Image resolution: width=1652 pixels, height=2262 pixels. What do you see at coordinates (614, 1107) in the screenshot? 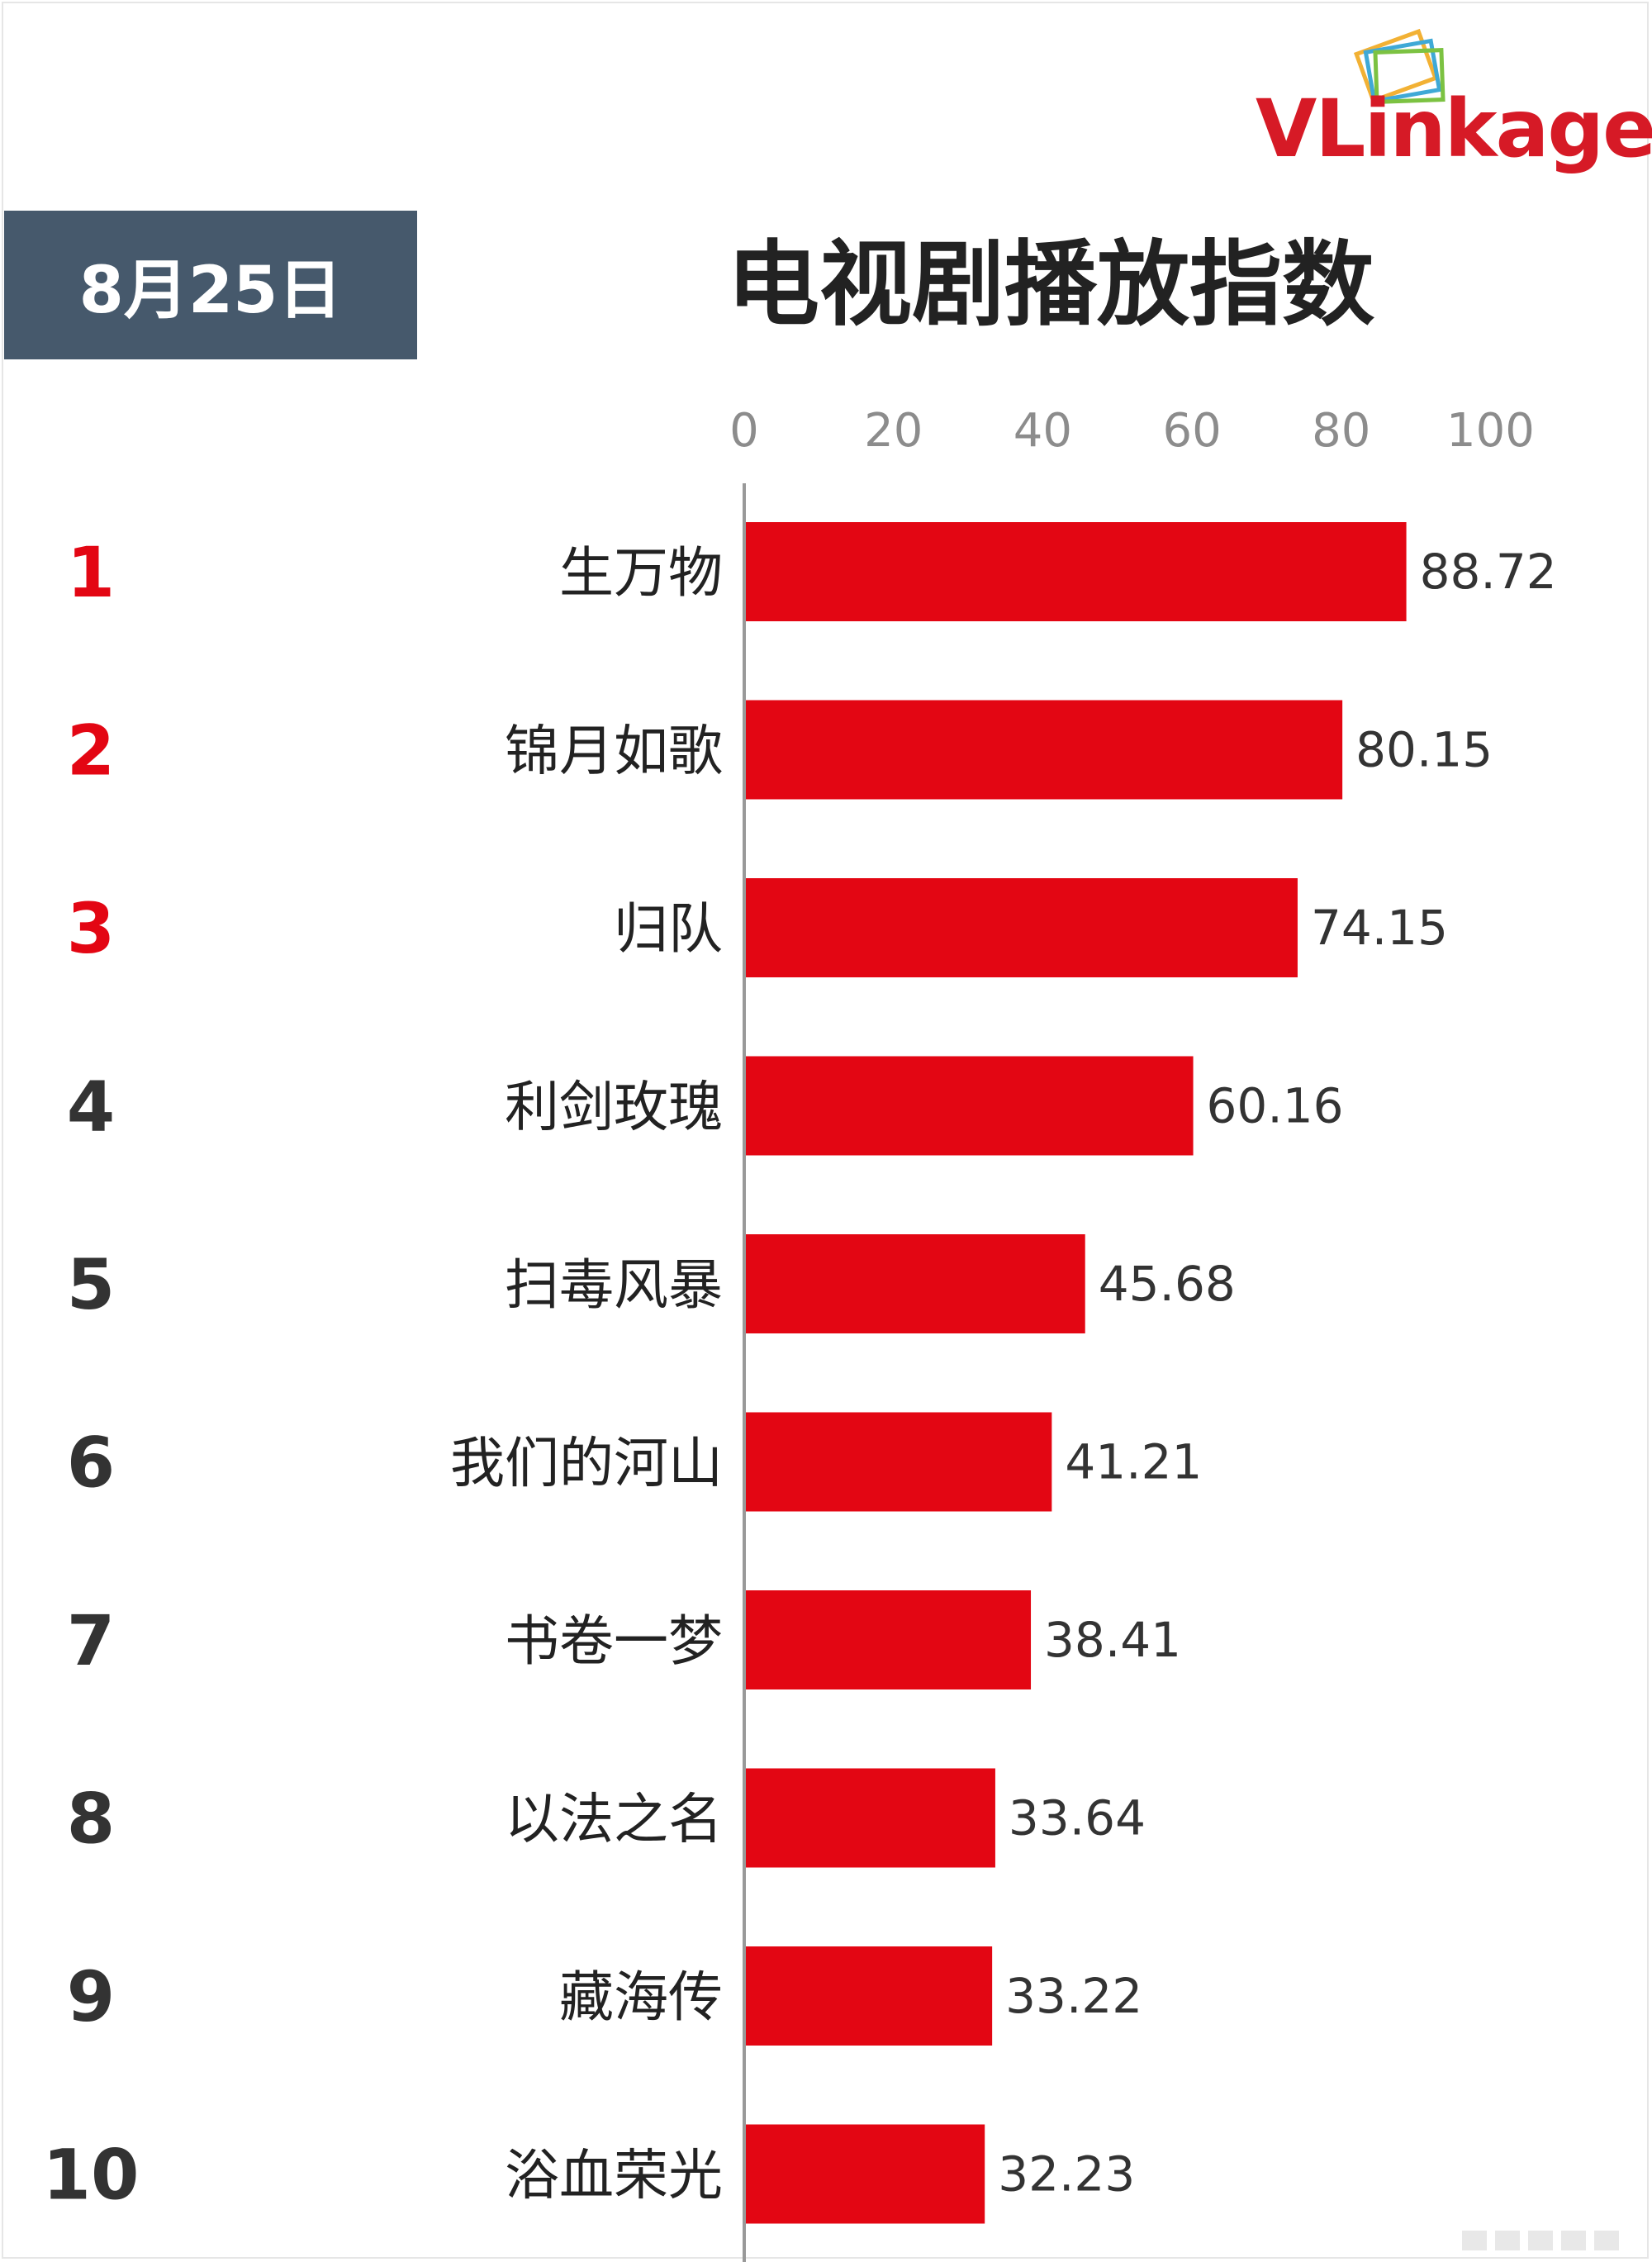
I see `category-label: 利剑玫瑰` at bounding box center [614, 1107].